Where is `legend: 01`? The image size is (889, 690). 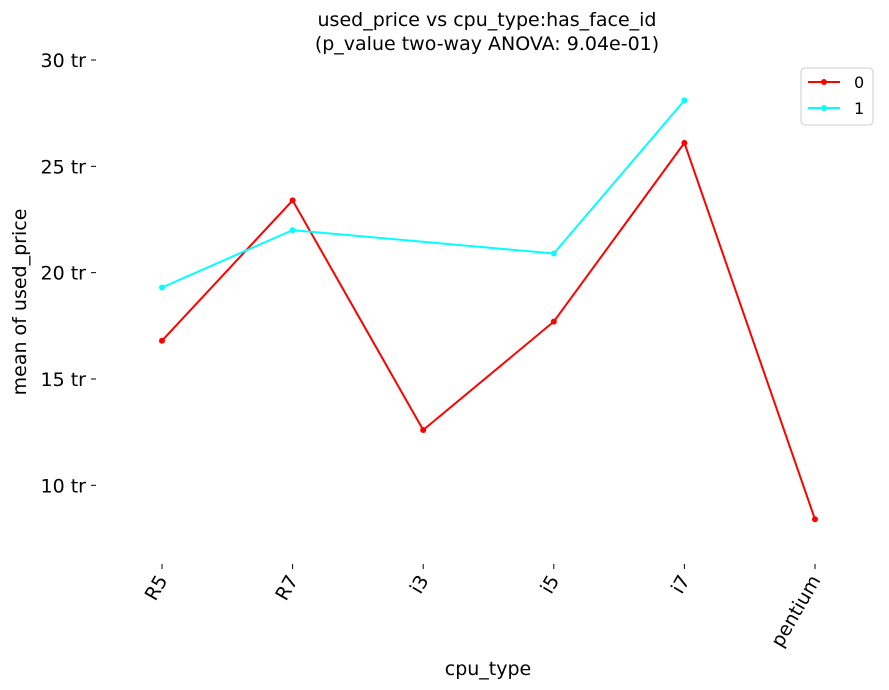 legend: 01 is located at coordinates (837, 96).